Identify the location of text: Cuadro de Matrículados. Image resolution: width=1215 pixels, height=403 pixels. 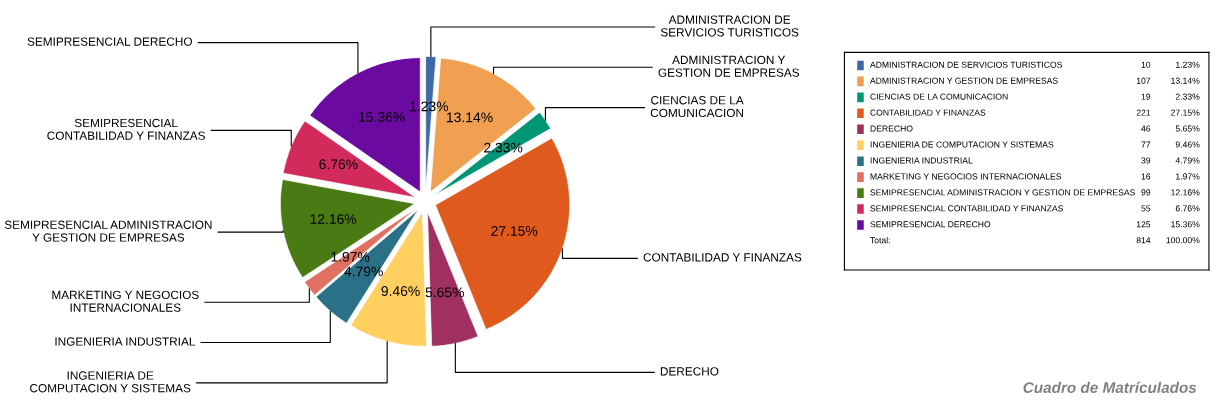
(1110, 387).